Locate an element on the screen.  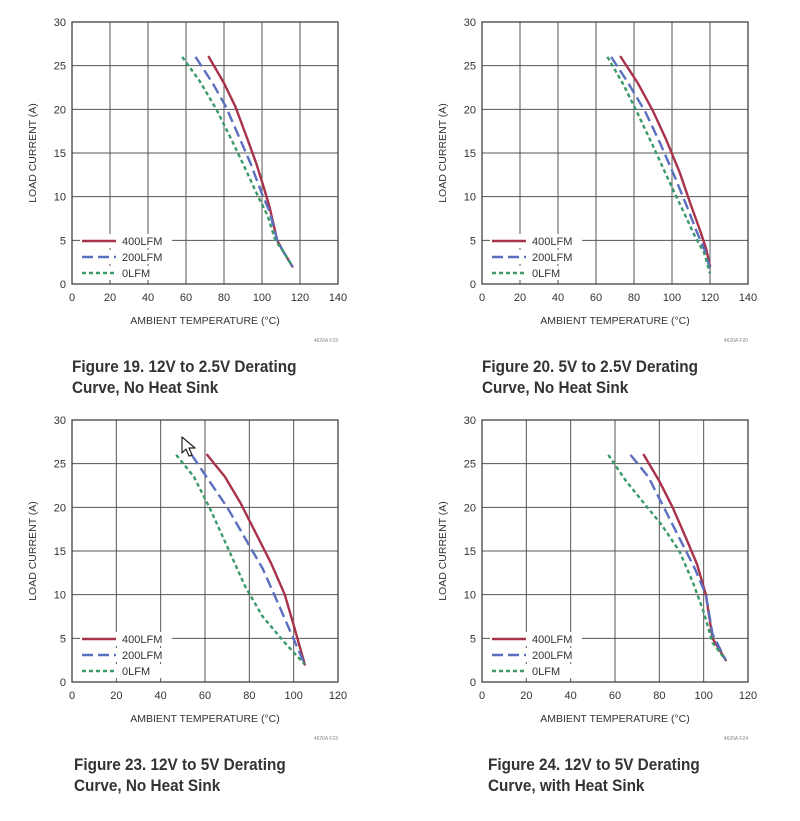
figure-code-label: 4620A F19 is located at coordinates (326, 341).